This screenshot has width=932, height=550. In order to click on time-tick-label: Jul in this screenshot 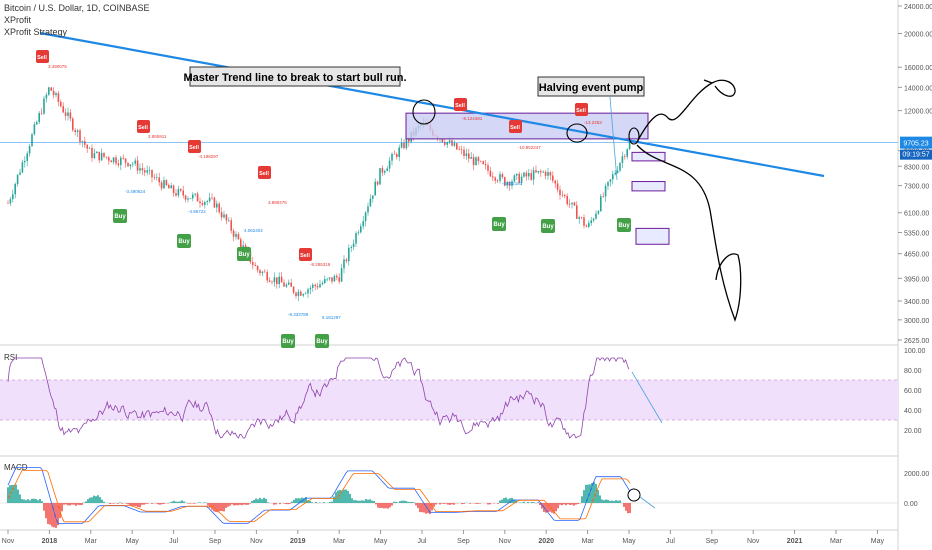, I will do `click(422, 541)`.